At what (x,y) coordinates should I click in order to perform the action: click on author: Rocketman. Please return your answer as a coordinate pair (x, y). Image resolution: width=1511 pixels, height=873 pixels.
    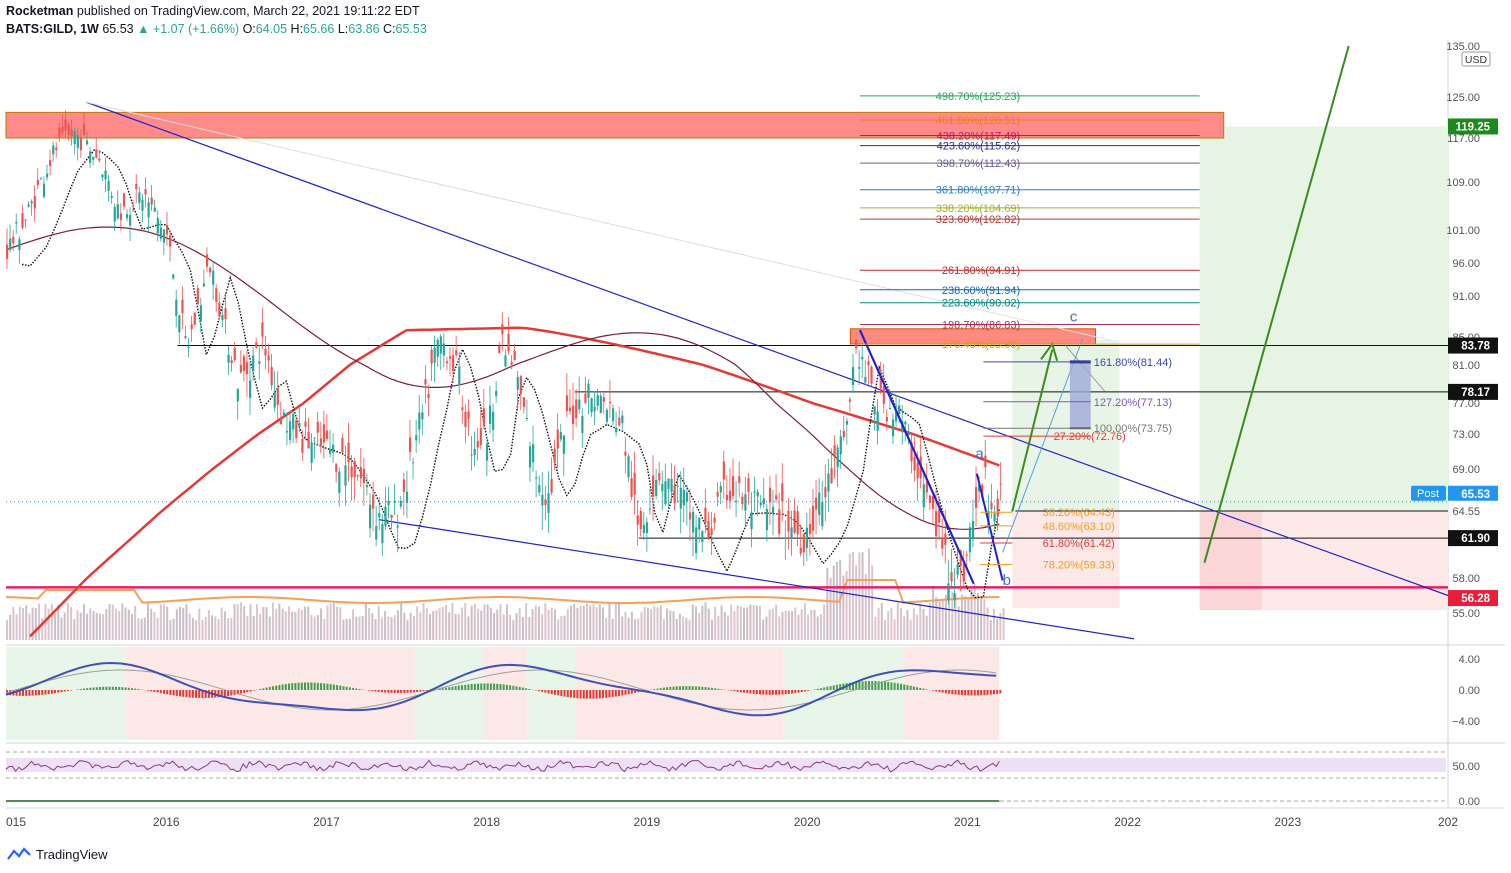
    Looking at the image, I should click on (40, 11).